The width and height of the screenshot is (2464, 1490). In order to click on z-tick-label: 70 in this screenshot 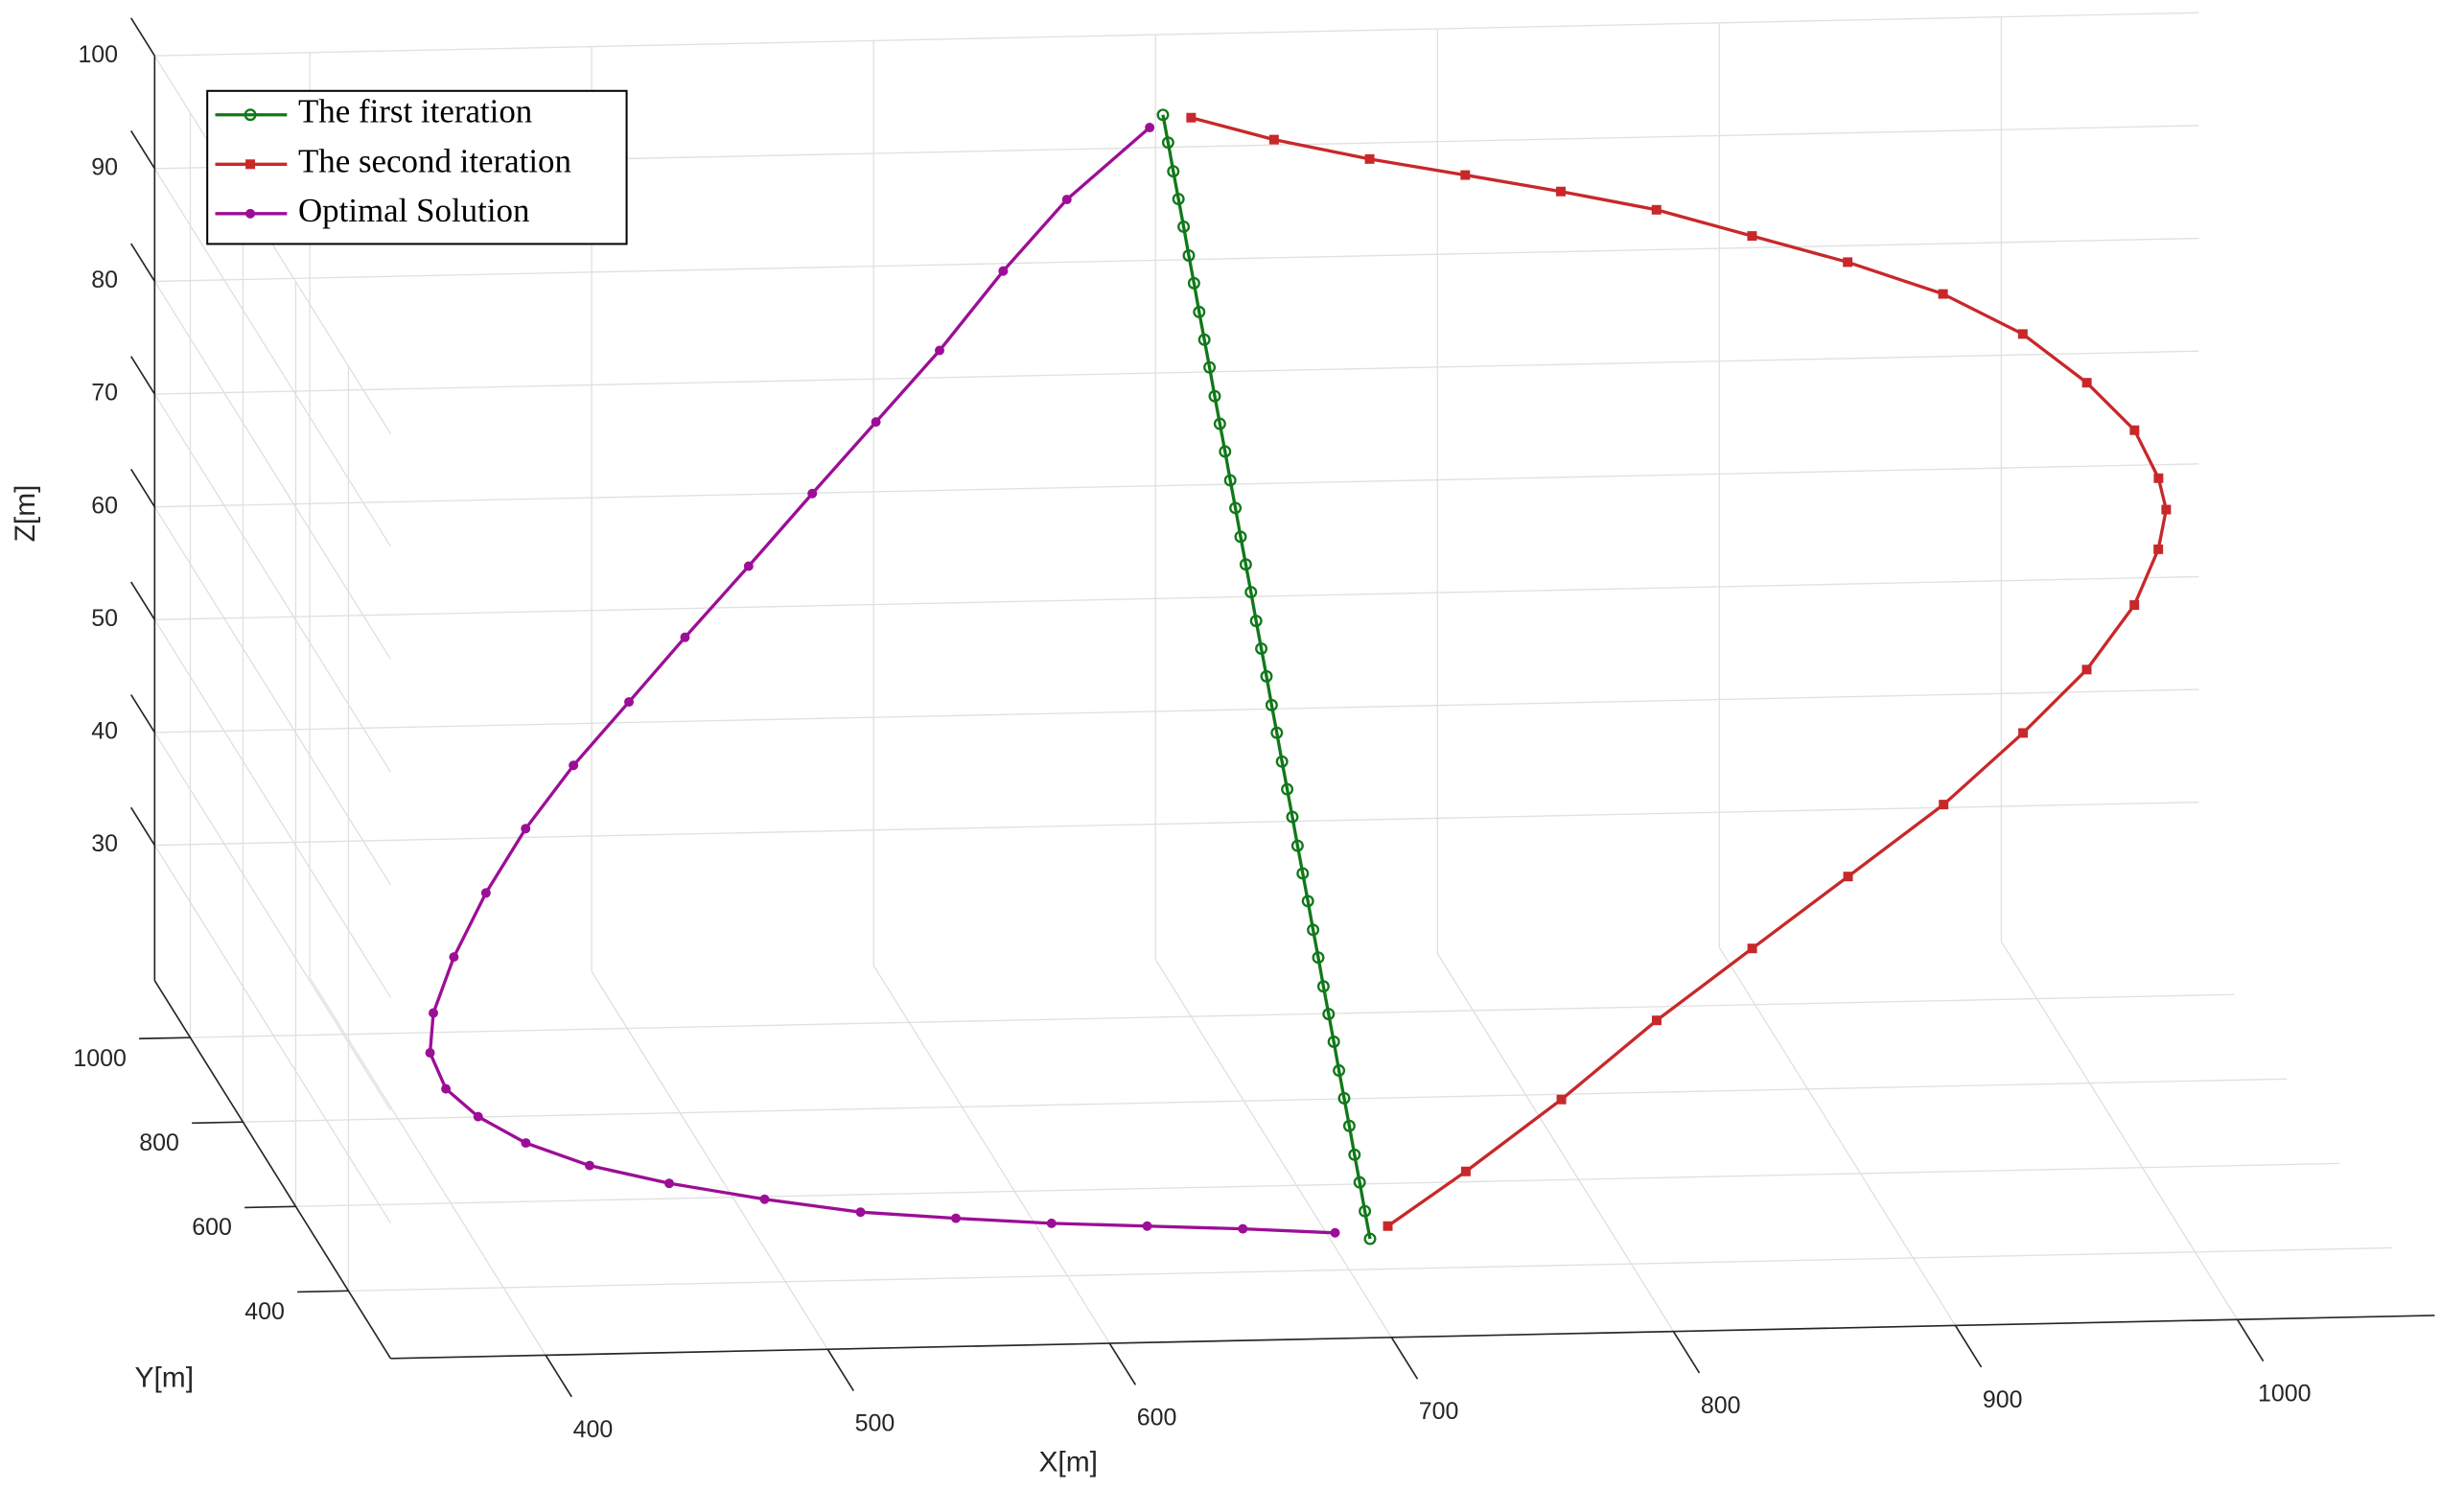, I will do `click(105, 393)`.